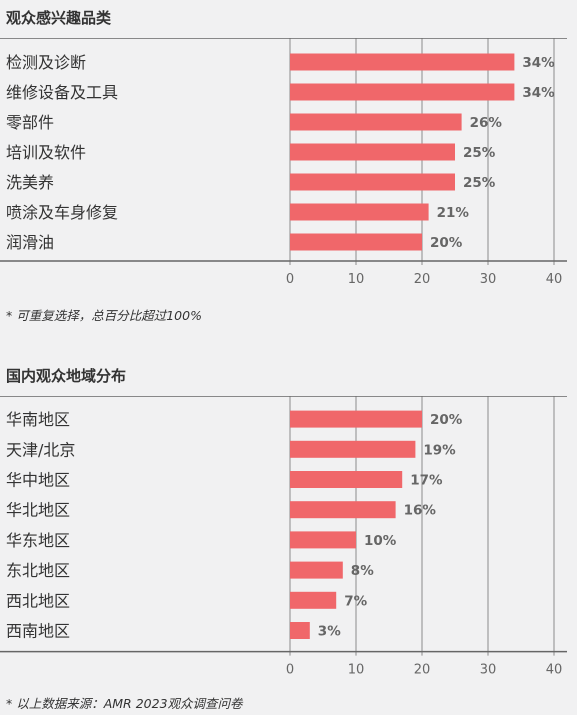 This screenshot has width=577, height=715. Describe the element at coordinates (46, 62) in the screenshot. I see `chart1-category-label: 检测及诊断` at that location.